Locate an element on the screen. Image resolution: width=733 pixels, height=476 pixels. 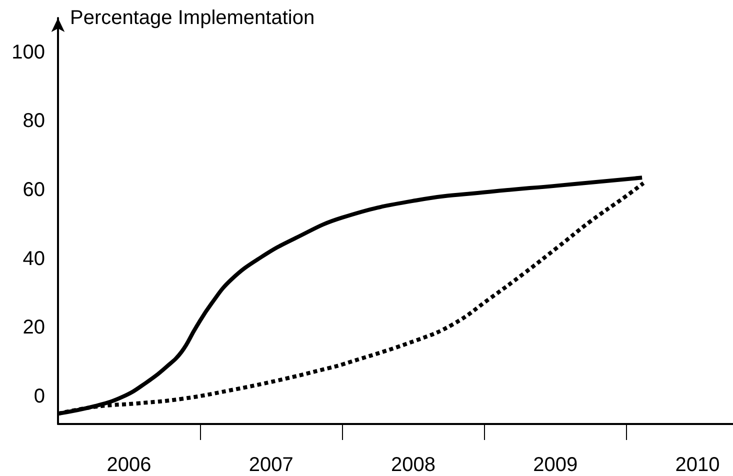
y-tick-label: 40 is located at coordinates (33, 259).